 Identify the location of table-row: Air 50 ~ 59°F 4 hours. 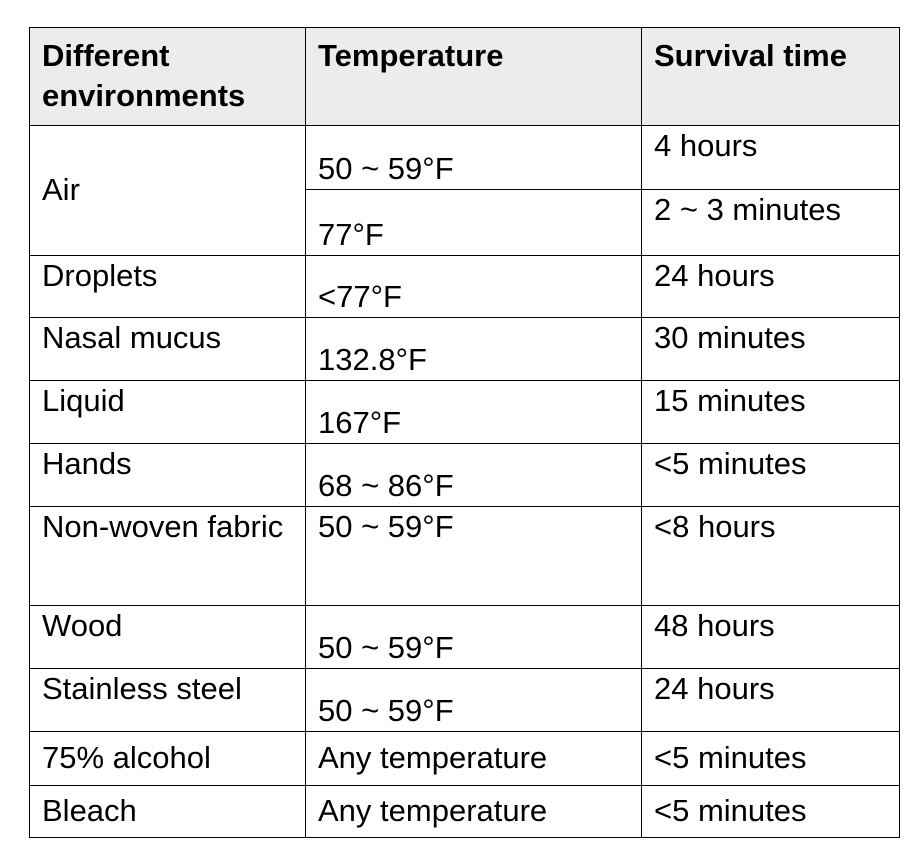
(464, 190).